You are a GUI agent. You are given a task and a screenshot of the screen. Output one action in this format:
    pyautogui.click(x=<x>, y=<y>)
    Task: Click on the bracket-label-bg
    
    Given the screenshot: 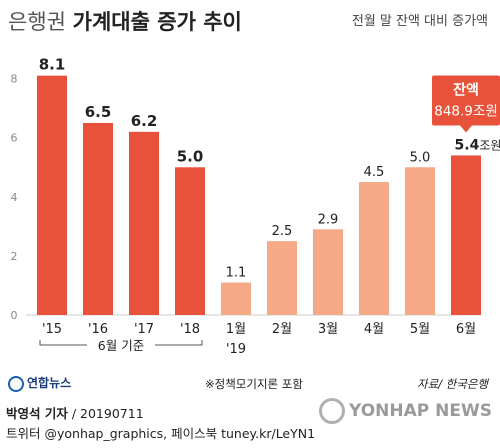 What is the action you would take?
    pyautogui.click(x=121, y=345)
    